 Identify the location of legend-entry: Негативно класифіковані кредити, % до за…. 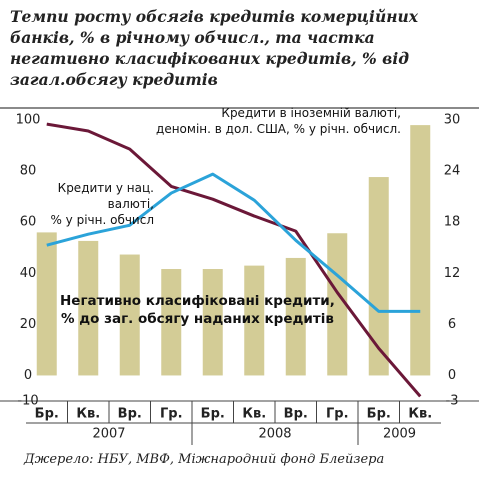
(197, 310).